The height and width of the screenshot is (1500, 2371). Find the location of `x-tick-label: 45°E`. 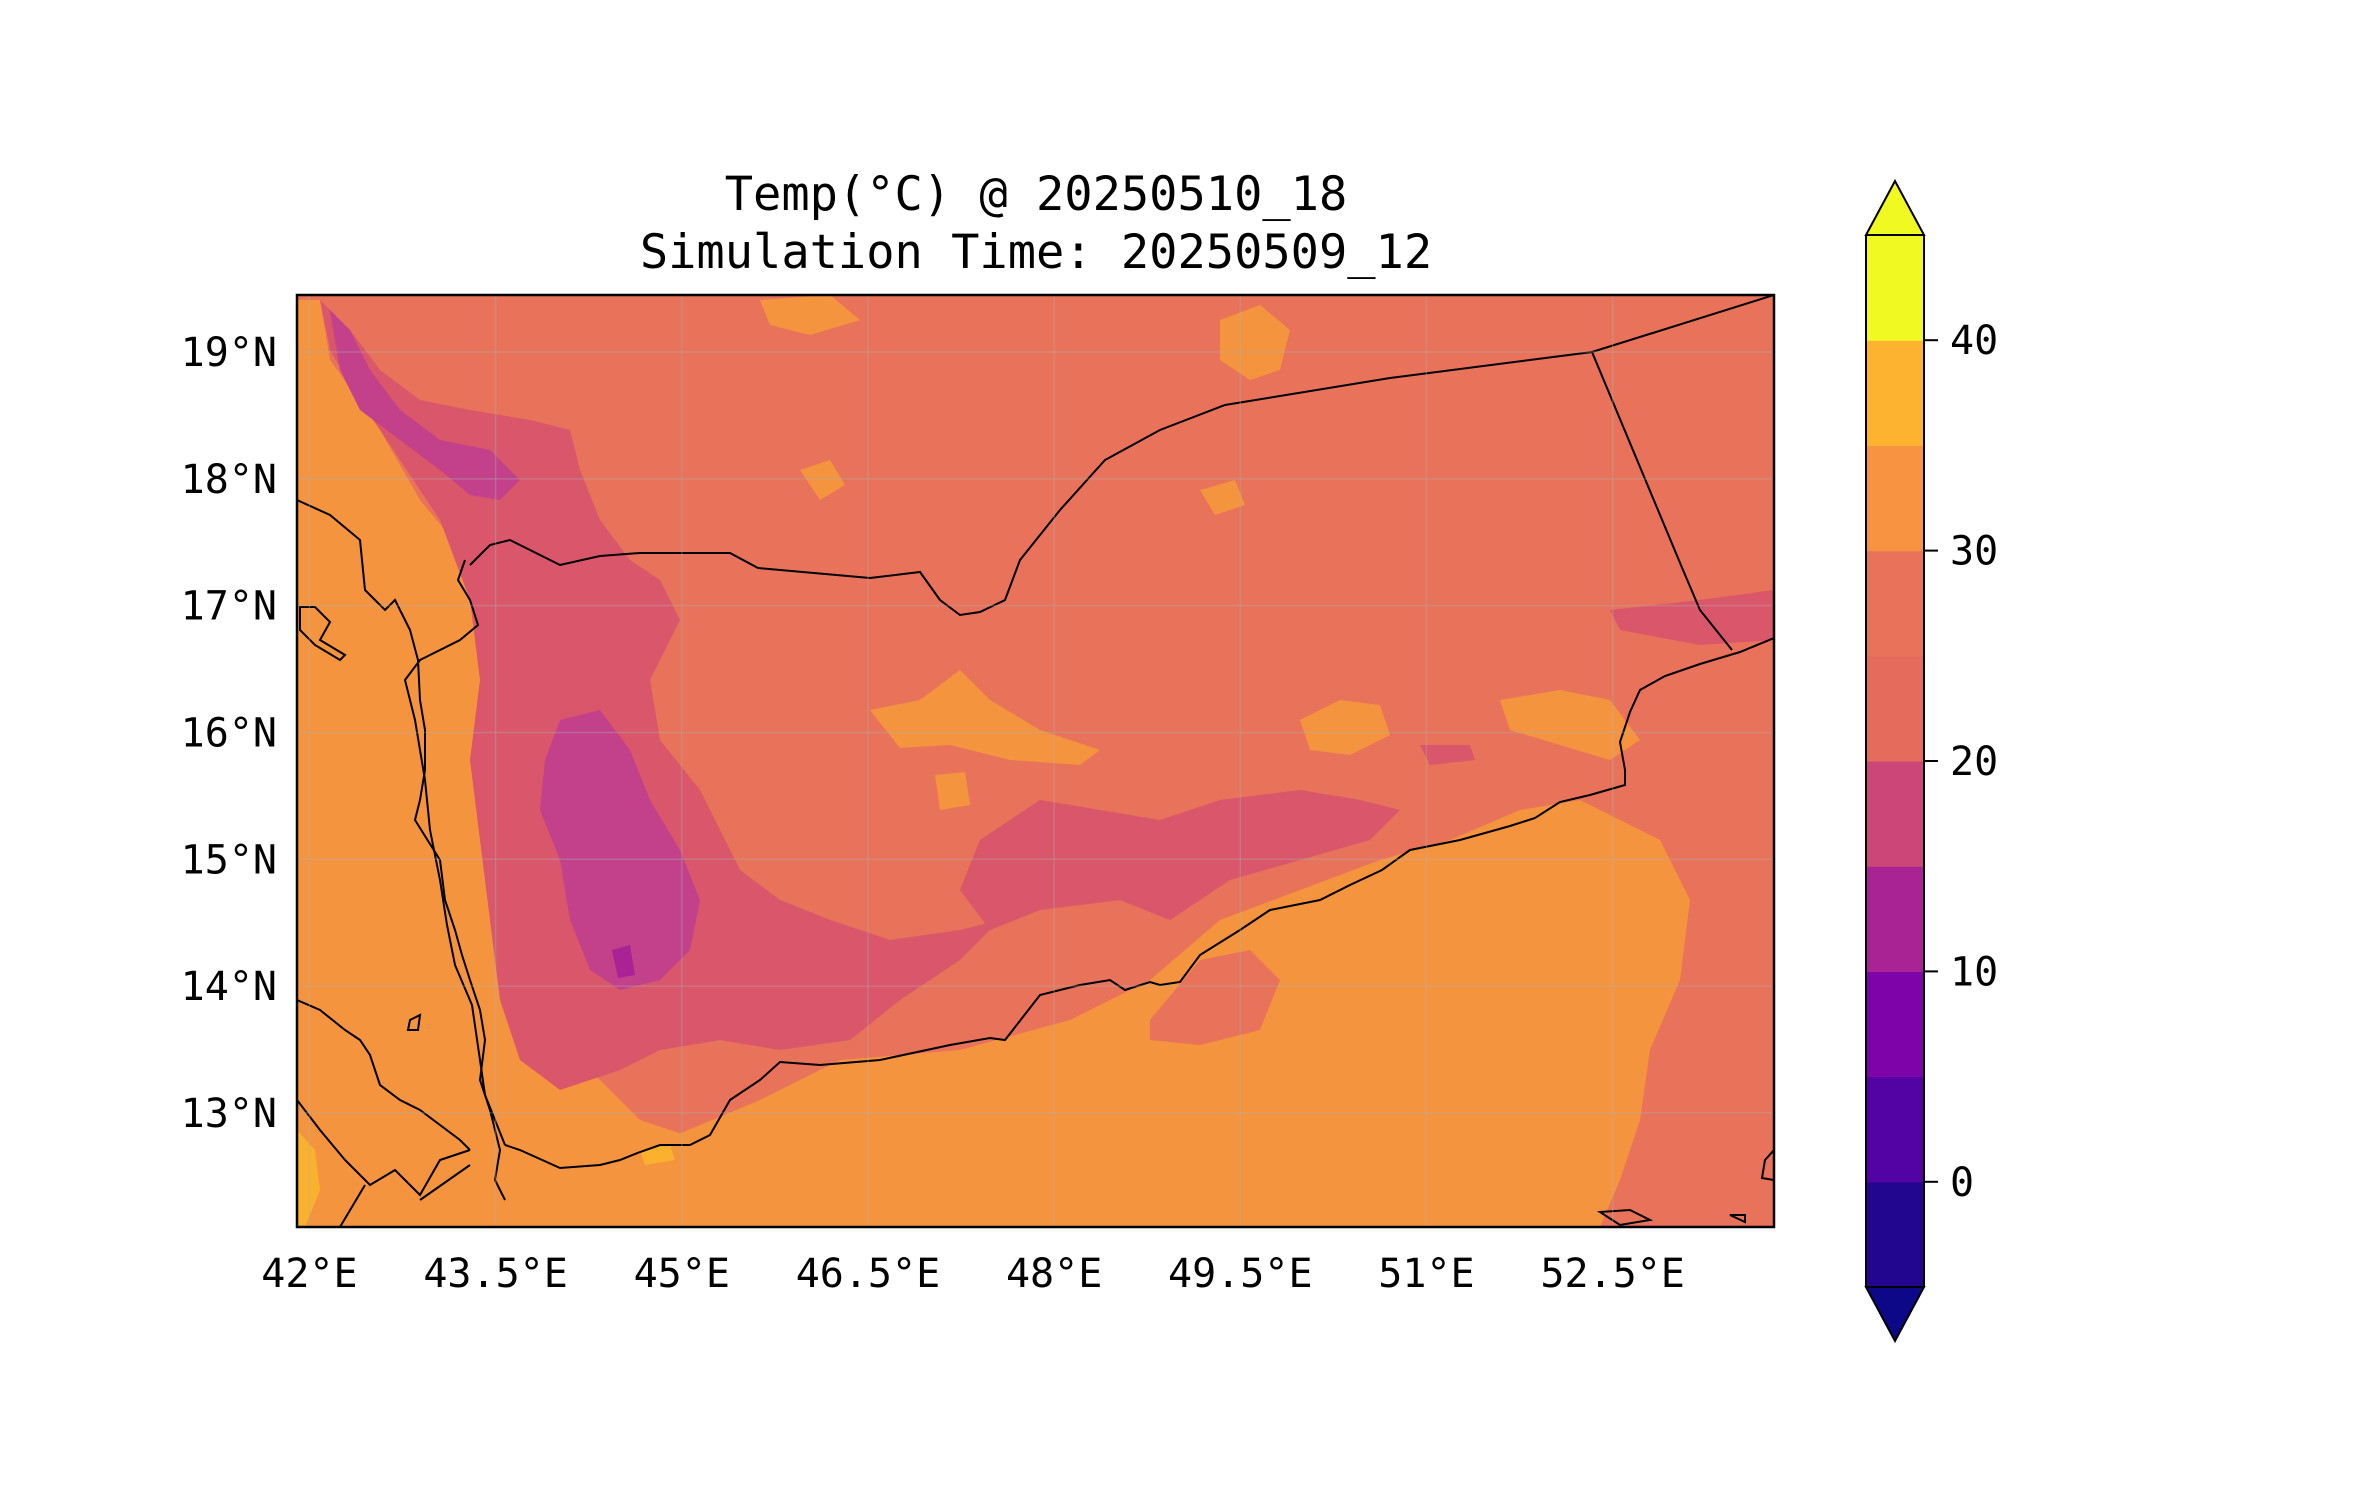

x-tick-label: 45°E is located at coordinates (682, 1274).